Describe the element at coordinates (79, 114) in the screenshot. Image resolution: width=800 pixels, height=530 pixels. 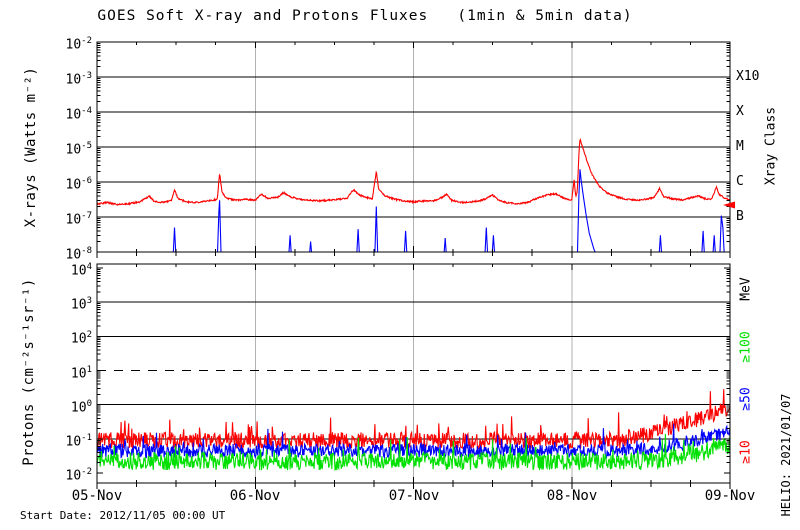
I see `y-tick-label: 10⁻⁴` at that location.